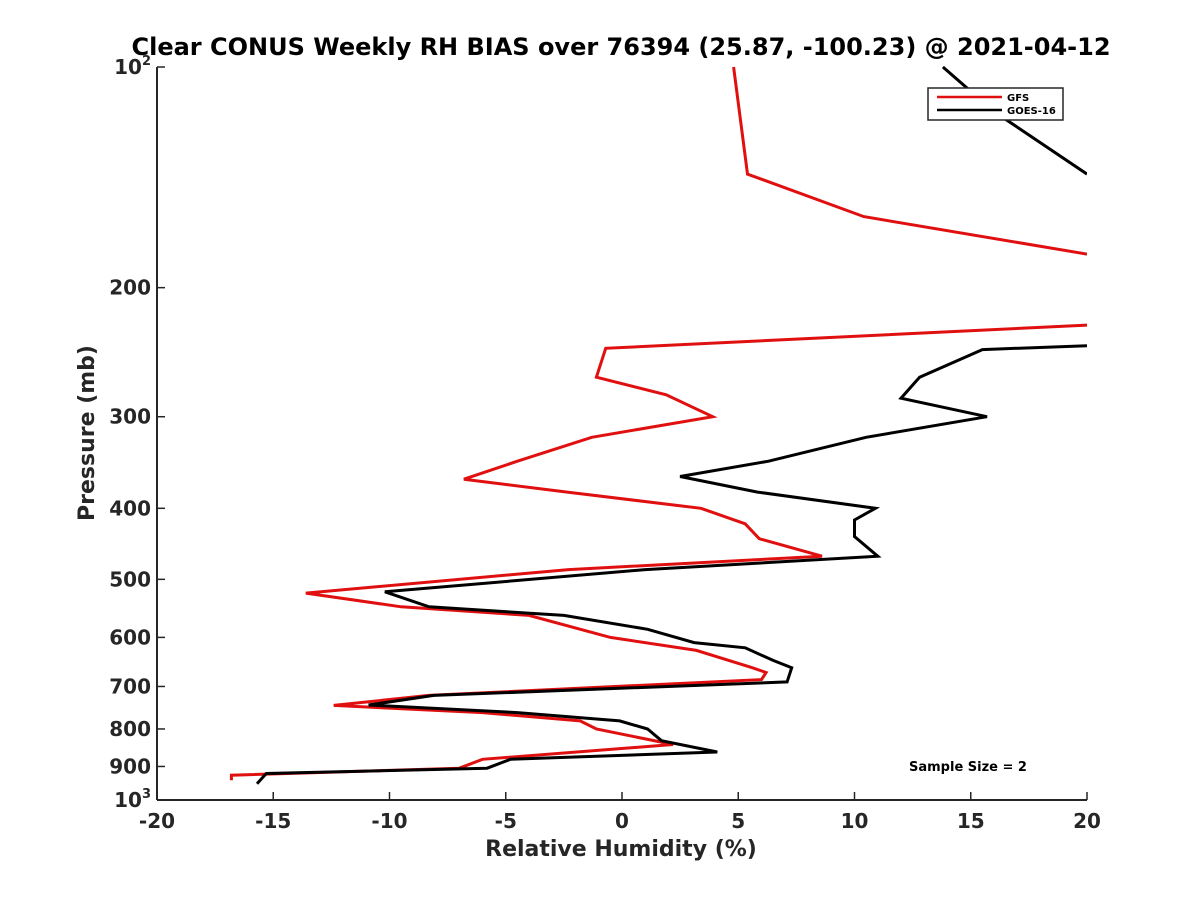  I want to click on y-tick-label: 200, so click(130, 288).